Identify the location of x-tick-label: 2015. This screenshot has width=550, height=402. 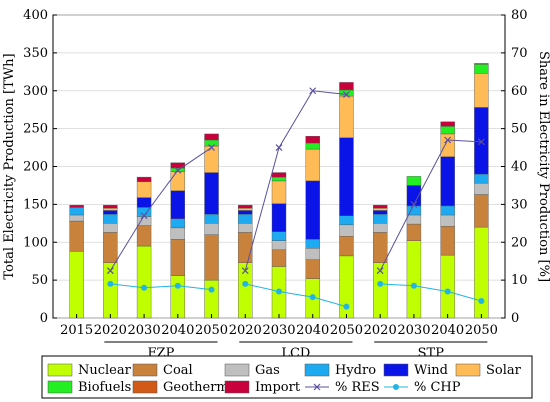
(76, 330).